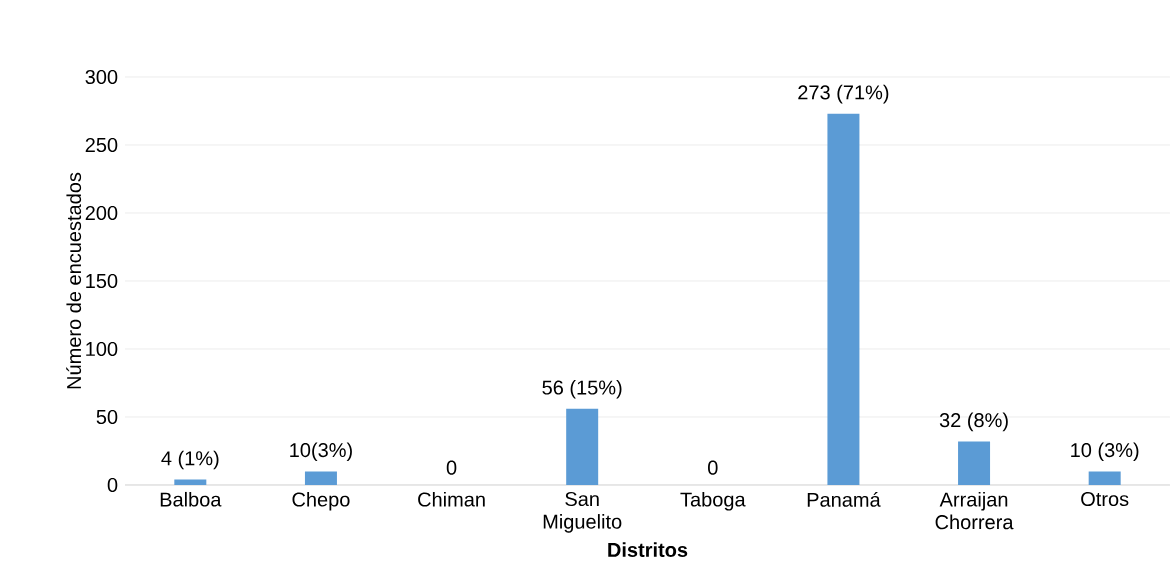  Describe the element at coordinates (321, 452) in the screenshot. I see `data-label: 10(3%)` at that location.